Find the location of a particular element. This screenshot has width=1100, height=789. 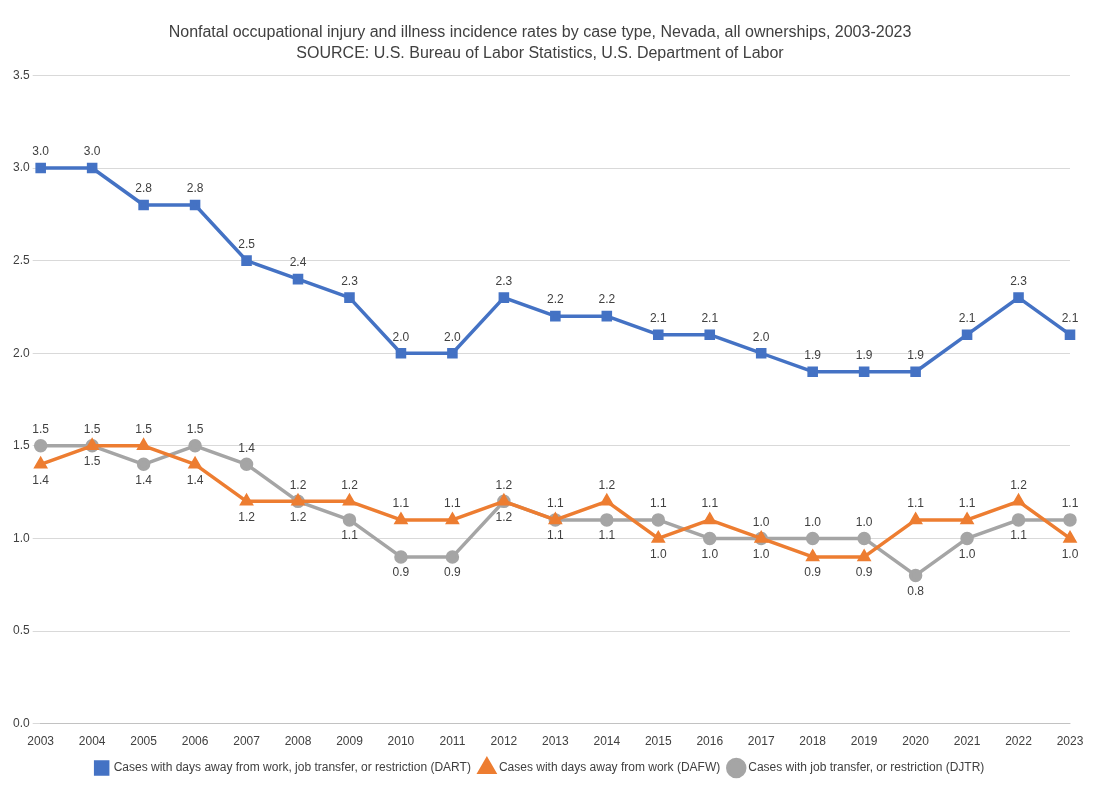

legend-label: Cases with days away from work (DAFW) is located at coordinates (609, 767).